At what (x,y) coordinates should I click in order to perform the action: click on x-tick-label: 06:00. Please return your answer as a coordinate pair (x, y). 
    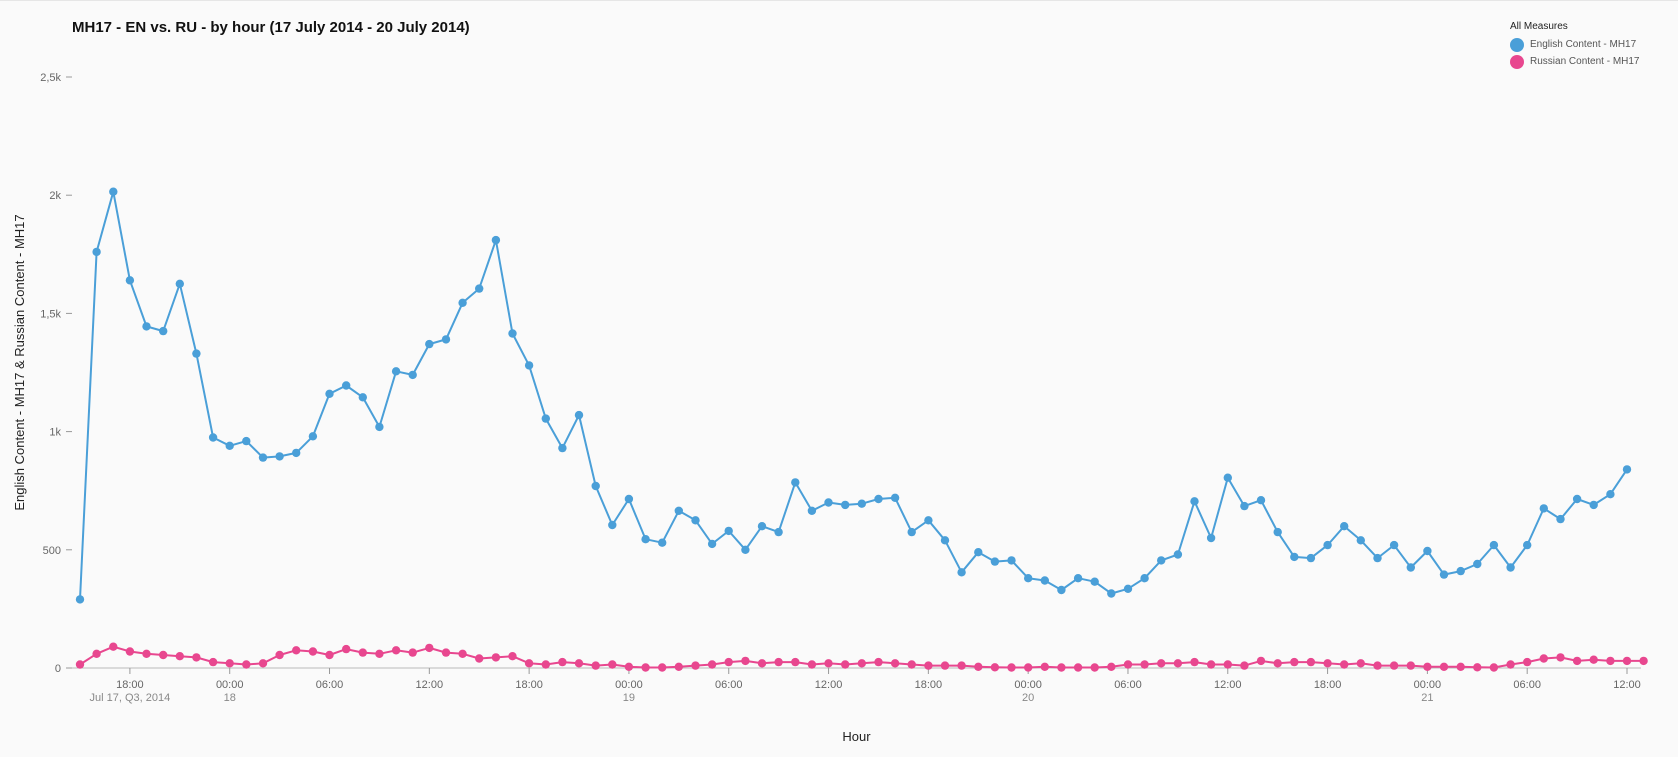
    Looking at the image, I should click on (729, 685).